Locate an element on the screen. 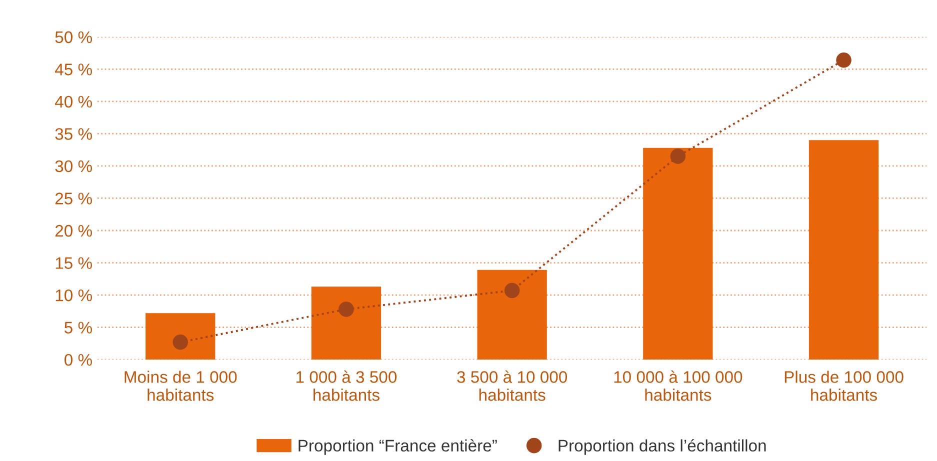  y-tick-label: 15 % is located at coordinates (74, 263).